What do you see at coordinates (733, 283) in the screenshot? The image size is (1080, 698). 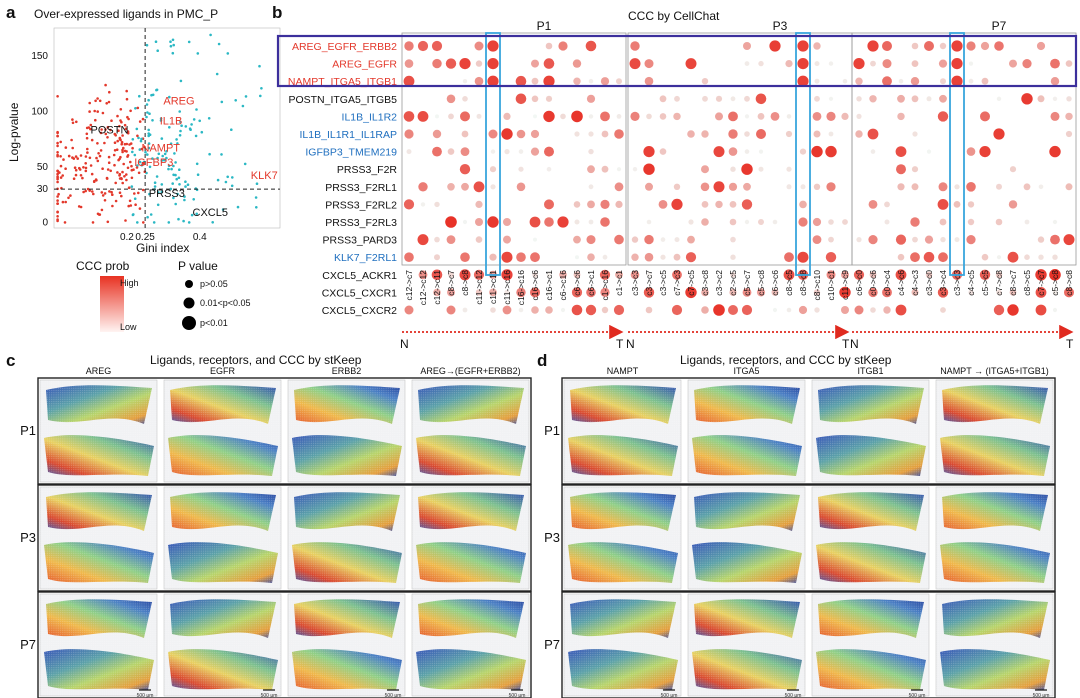 I see `dotplot-col-label: c2->c5` at bounding box center [733, 283].